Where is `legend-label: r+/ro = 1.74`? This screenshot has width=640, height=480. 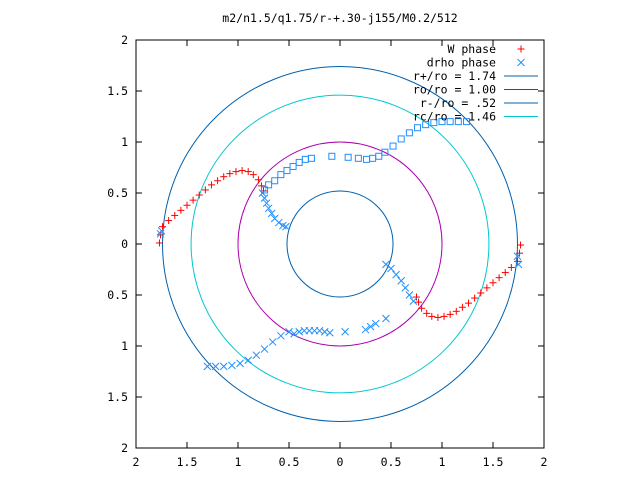
legend-label: r+/ro = 1.74 is located at coordinates (454, 76).